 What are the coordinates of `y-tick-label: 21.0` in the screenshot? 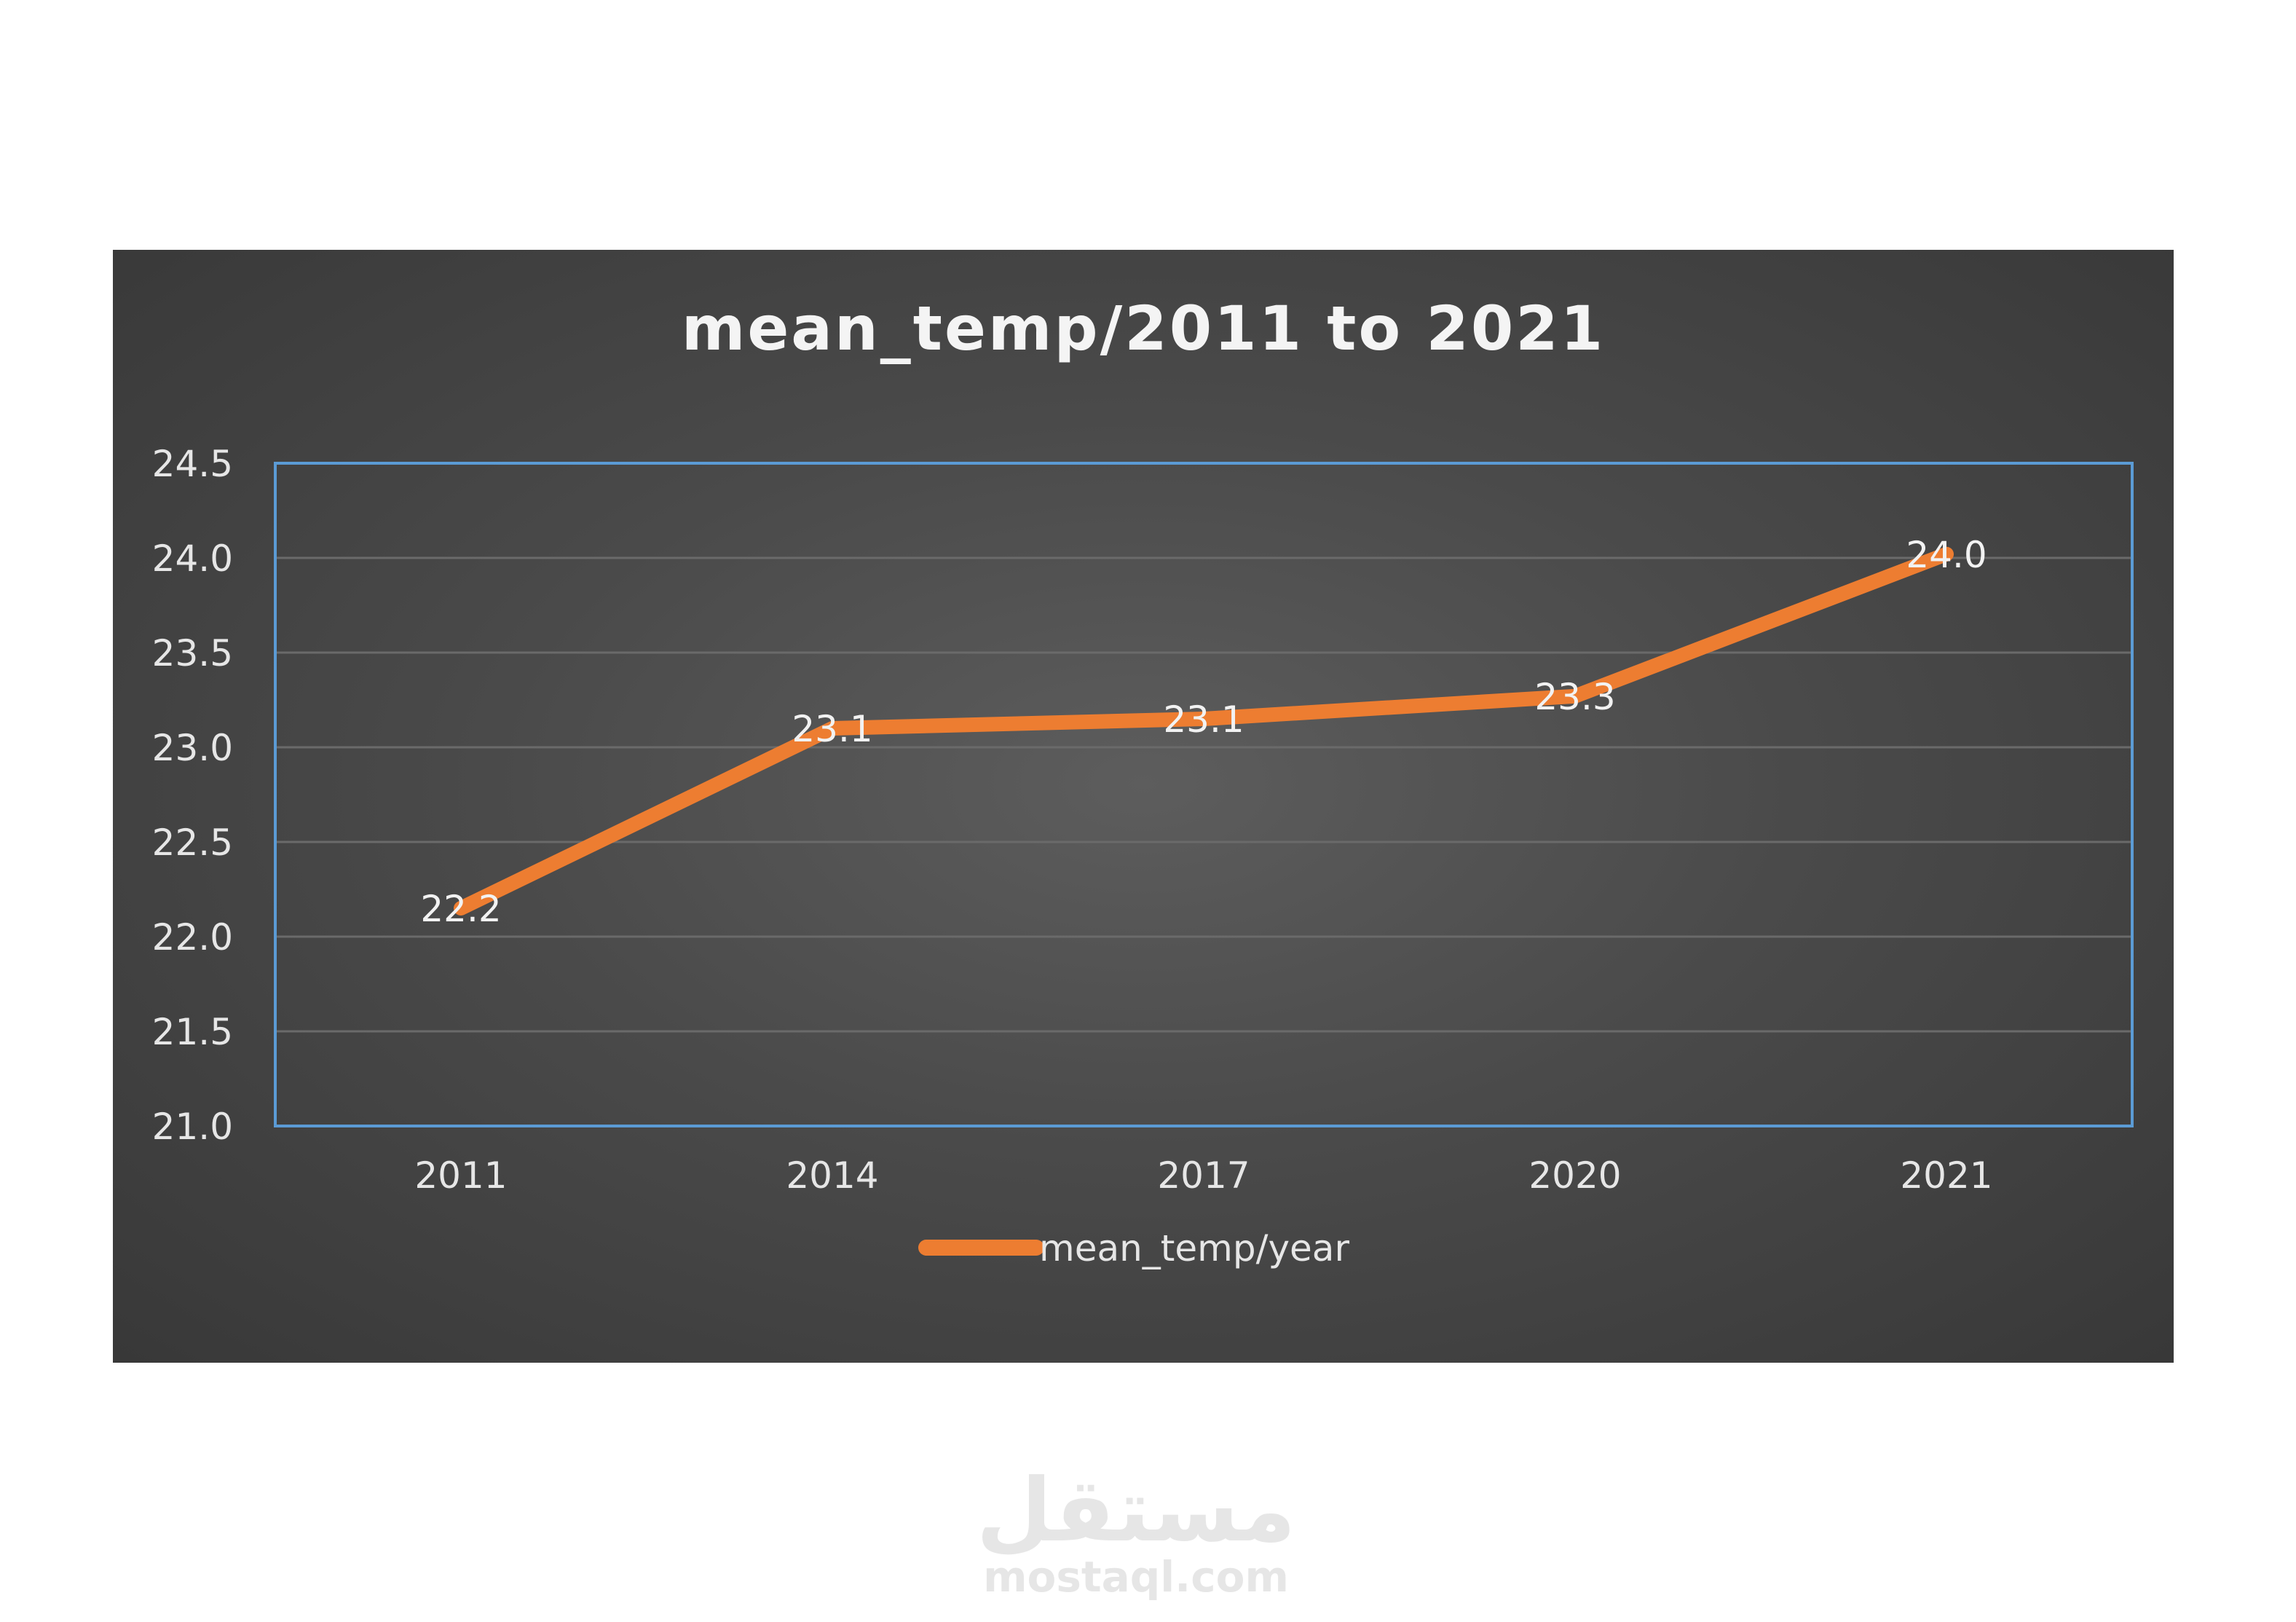 It's located at (192, 1127).